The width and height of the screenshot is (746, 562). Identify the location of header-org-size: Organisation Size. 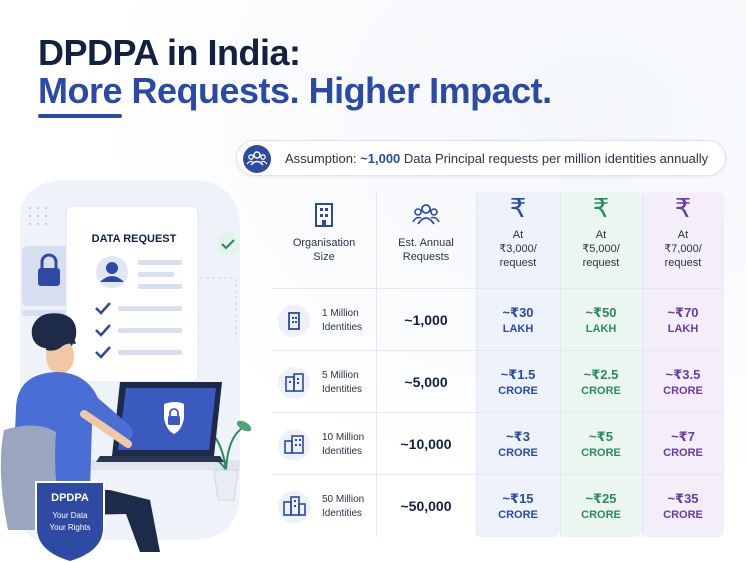
(324, 239).